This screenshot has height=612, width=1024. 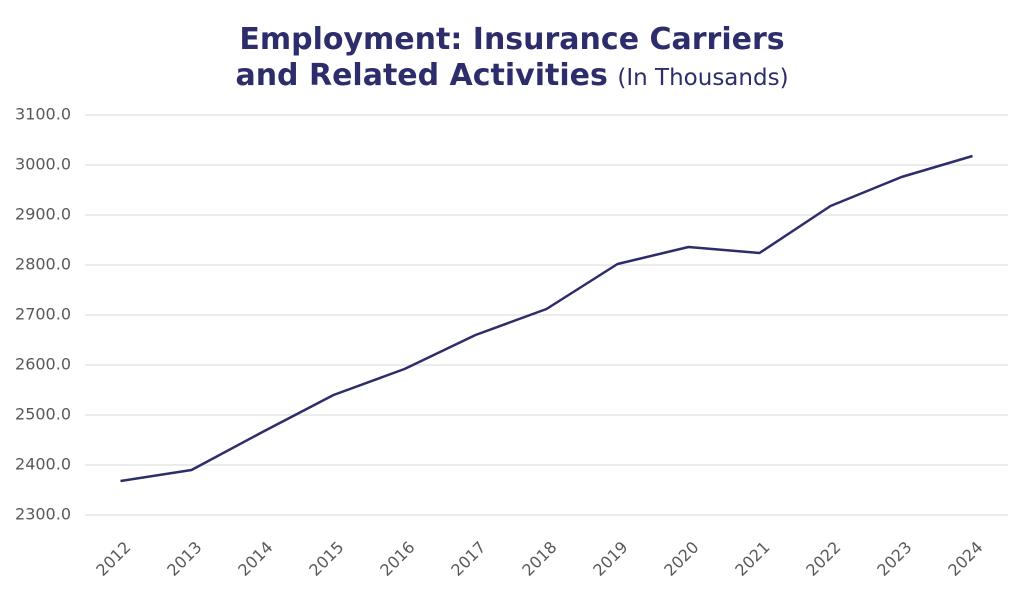 I want to click on y-tick-label: 3100.0, so click(x=43, y=114).